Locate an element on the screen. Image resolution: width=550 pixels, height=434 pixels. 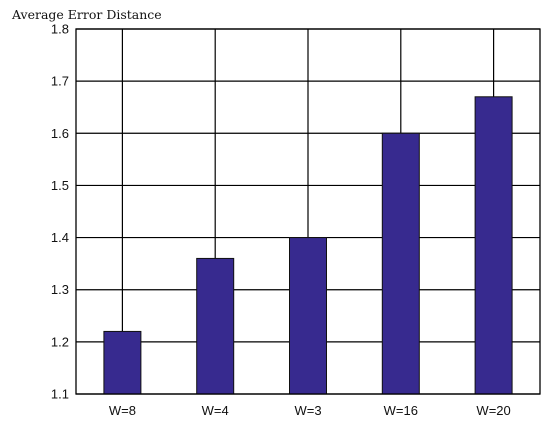
x-tick-label: W=8 is located at coordinates (122, 410).